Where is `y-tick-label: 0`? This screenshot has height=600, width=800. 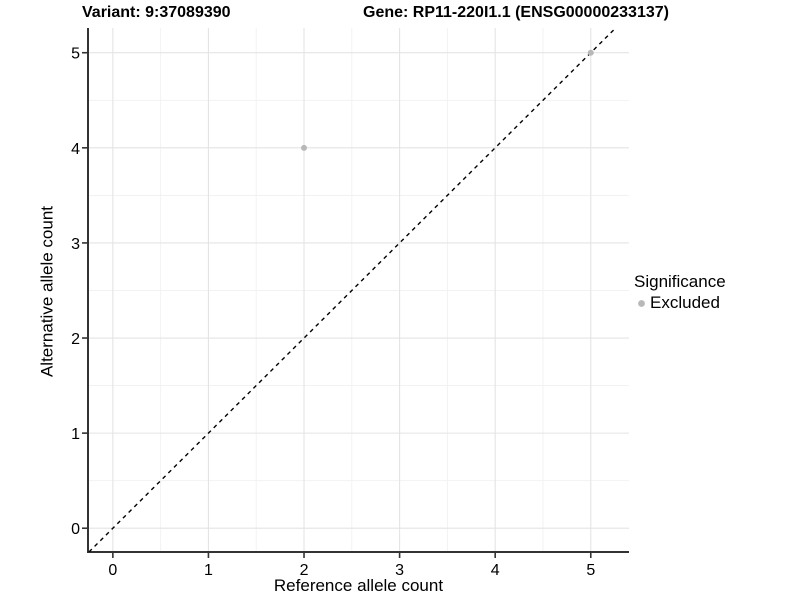
y-tick-label: 0 is located at coordinates (75, 529).